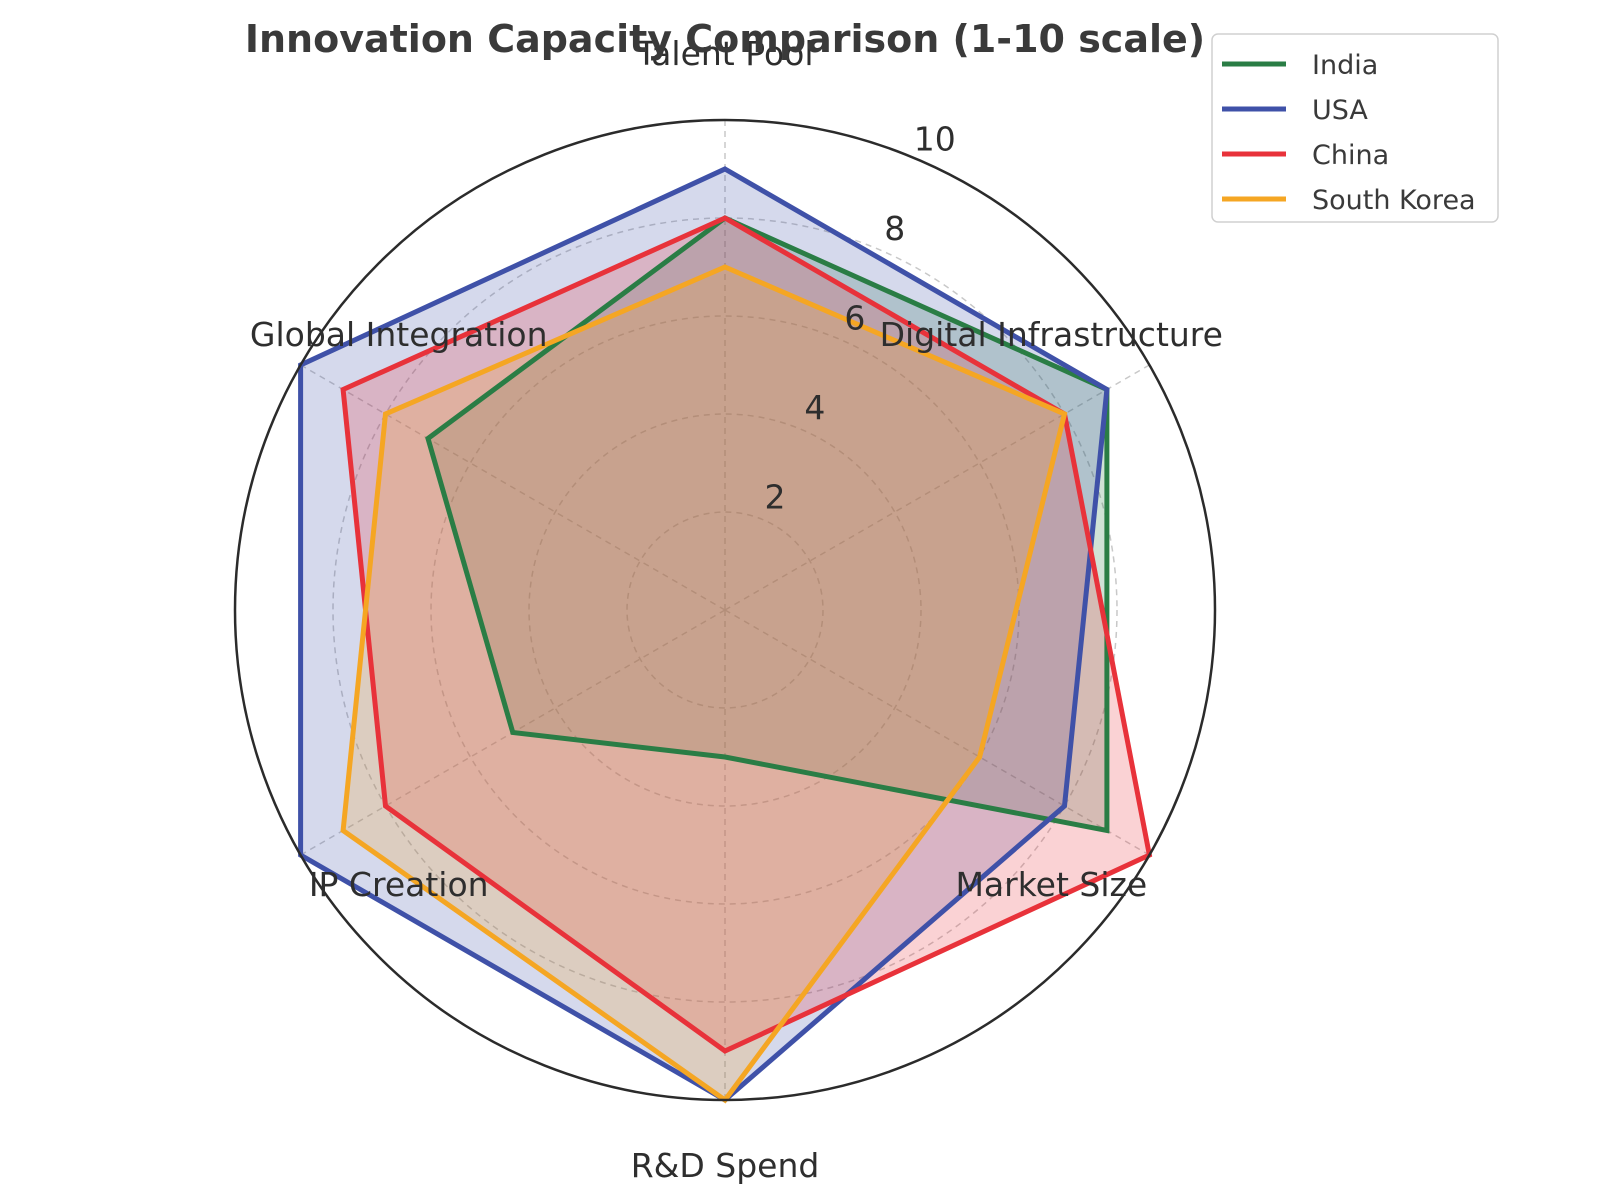 The image size is (1600, 1185). I want to click on axis-label-talent-pool: Talent Pool, so click(724, 53).